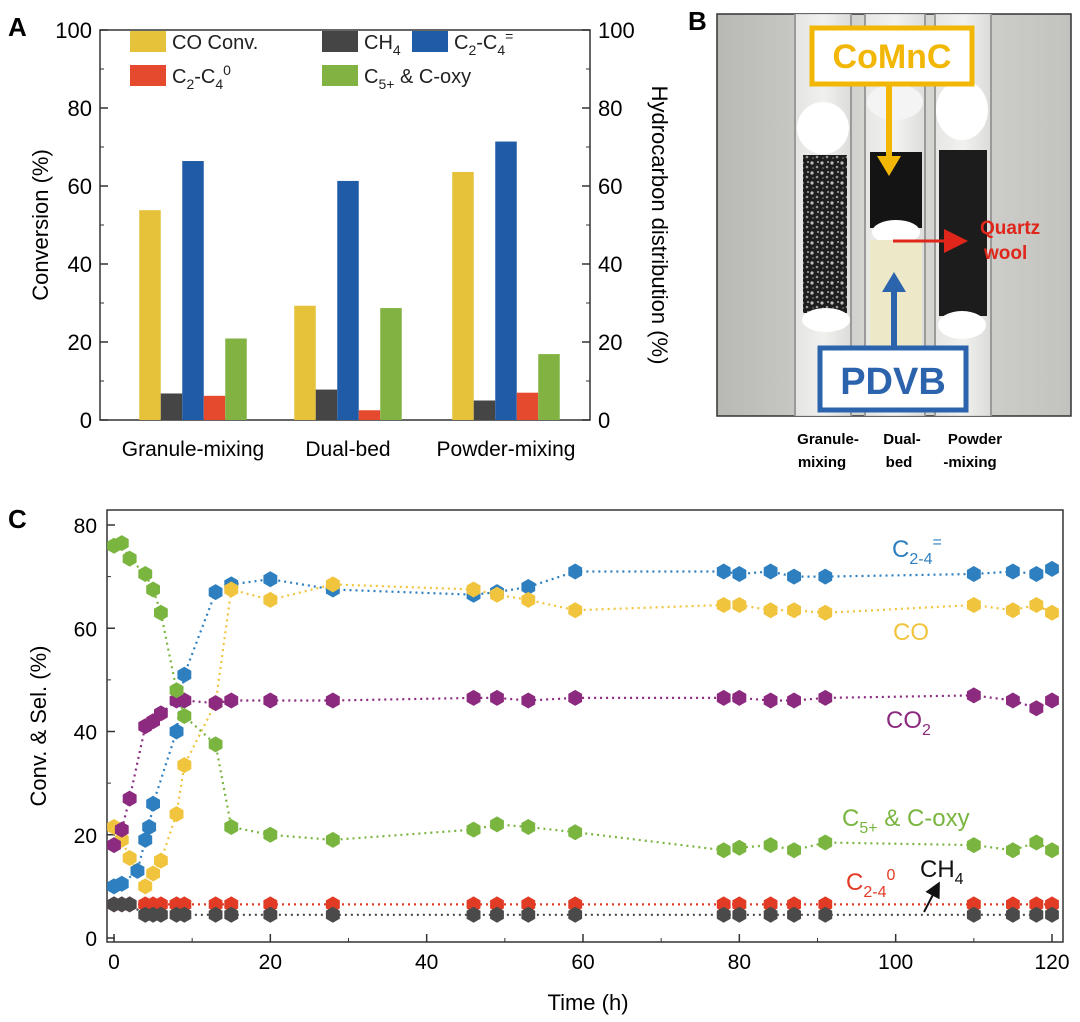  What do you see at coordinates (902, 439) in the screenshot?
I see `column-label-dual-line1: Dual-` at bounding box center [902, 439].